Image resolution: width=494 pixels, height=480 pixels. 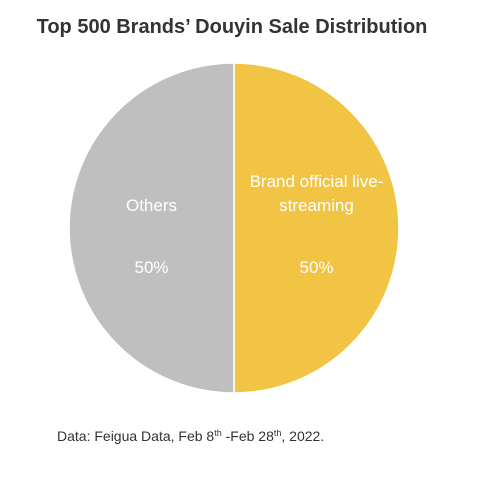 What do you see at coordinates (151, 205) in the screenshot?
I see `slice-name: Others` at bounding box center [151, 205].